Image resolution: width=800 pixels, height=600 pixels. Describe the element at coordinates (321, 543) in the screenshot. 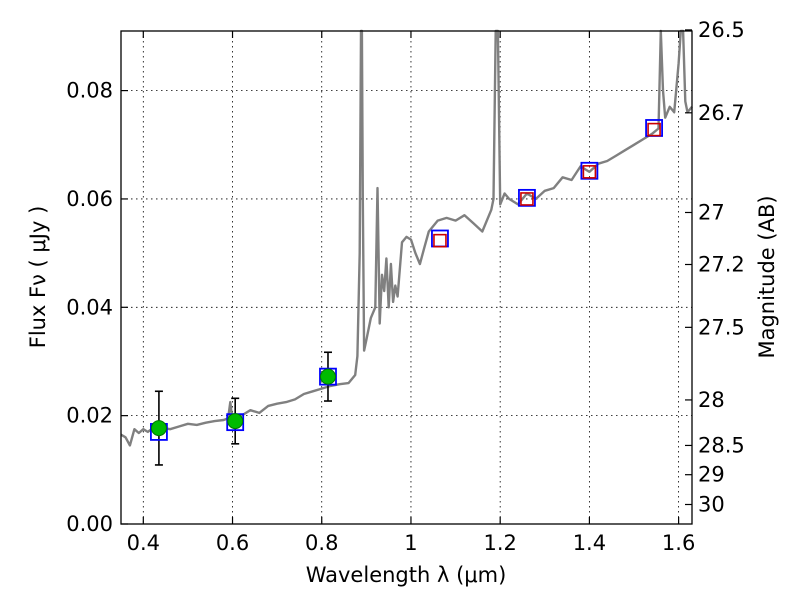

I see `x-tick-label: 0.8` at that location.